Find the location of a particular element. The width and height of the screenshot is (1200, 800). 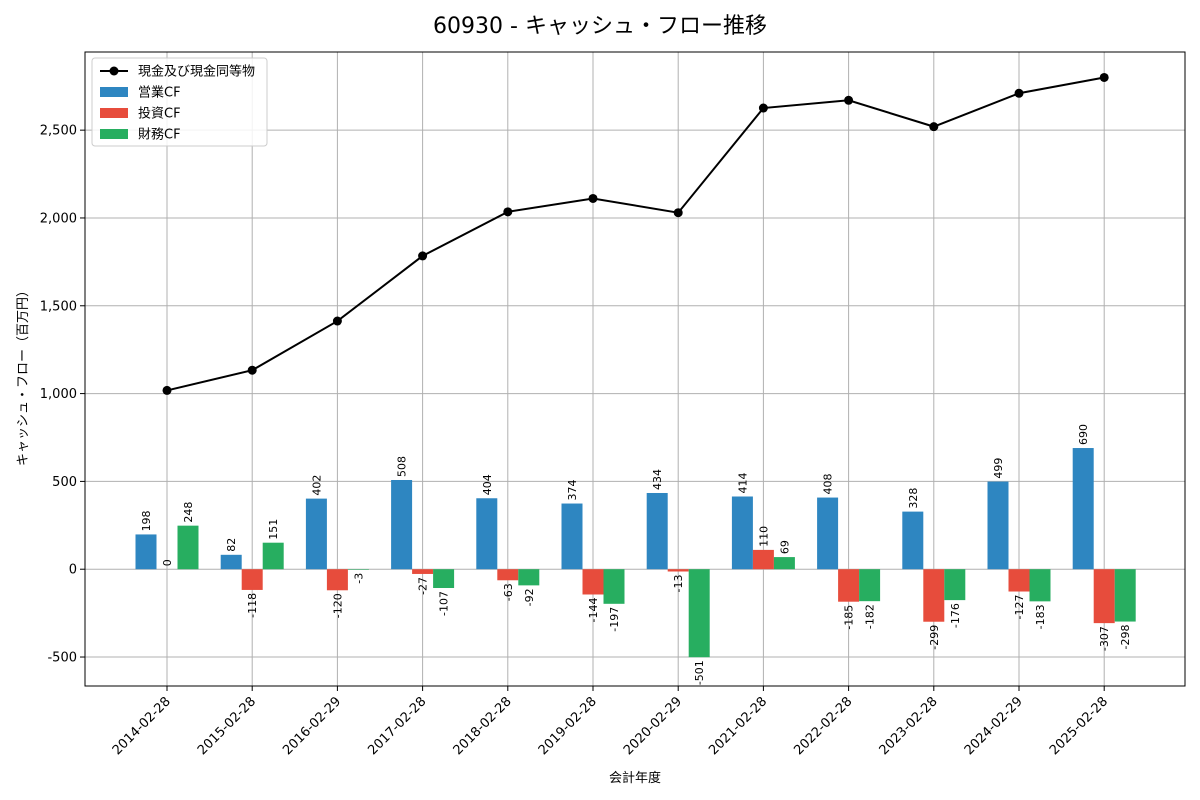

bar-value-label: -120 is located at coordinates (337, 605).